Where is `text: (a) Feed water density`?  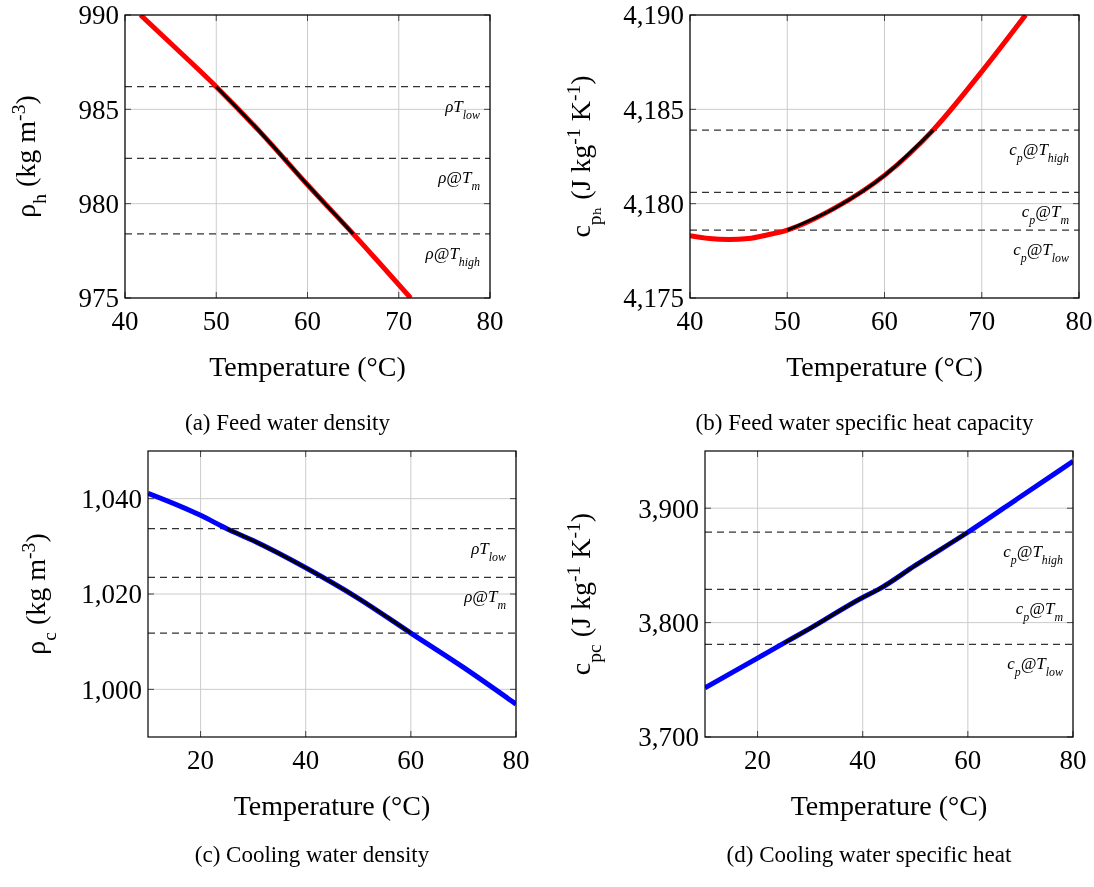 text: (a) Feed water density is located at coordinates (287, 422).